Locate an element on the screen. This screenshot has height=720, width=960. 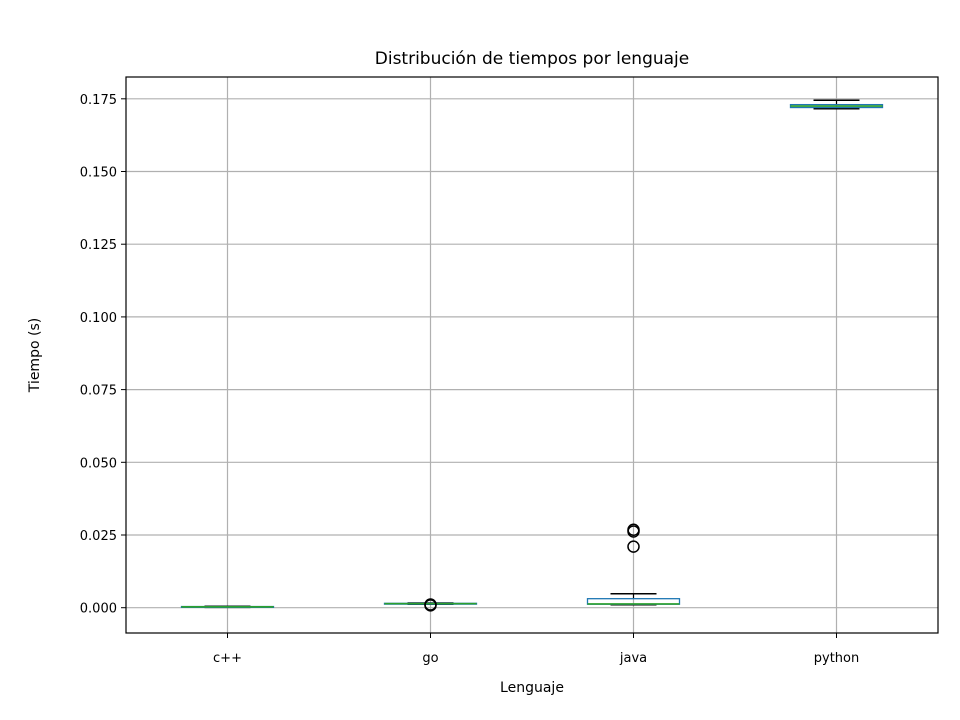
box-group-go is located at coordinates (430, 605).